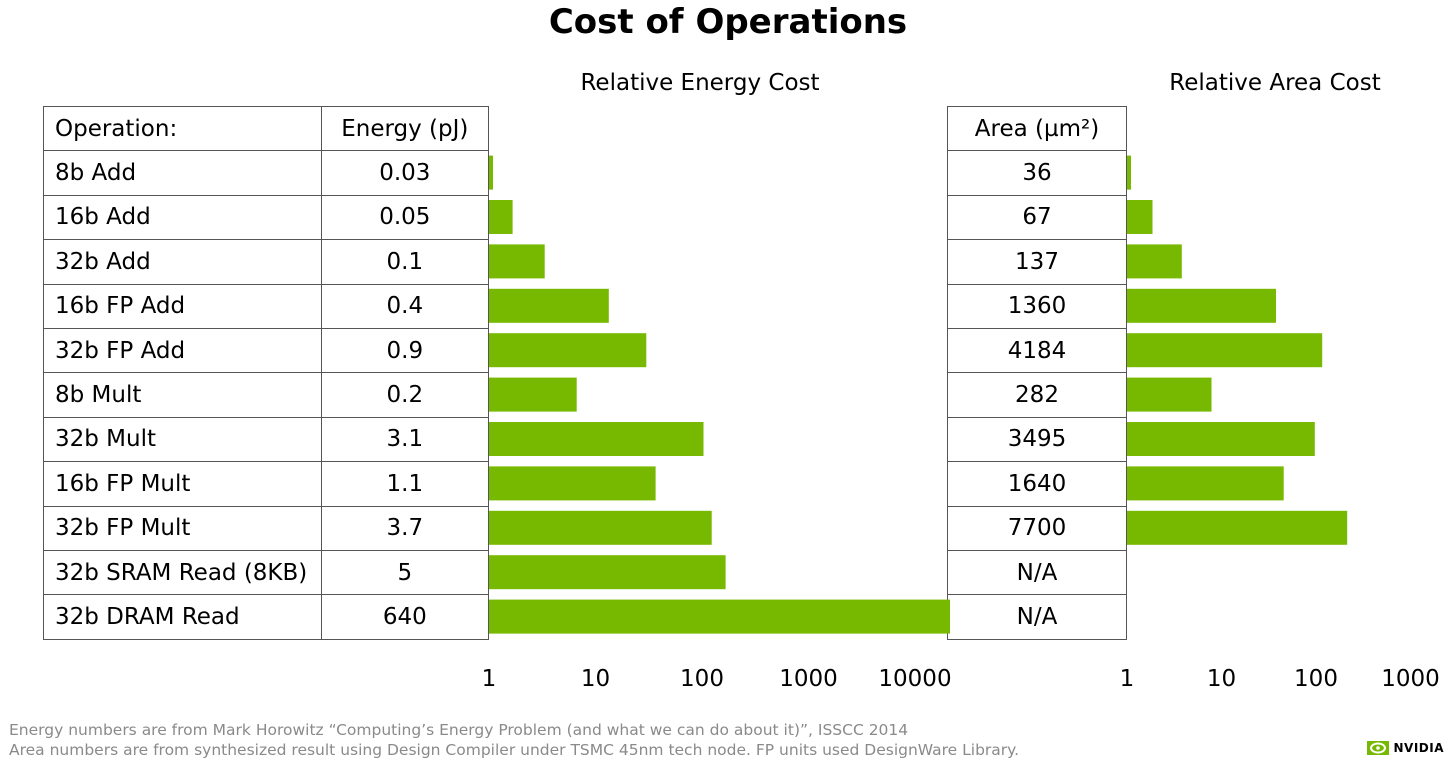 This screenshot has width=1456, height=769. I want to click on energy-axis-tick-label: 1, so click(489, 679).